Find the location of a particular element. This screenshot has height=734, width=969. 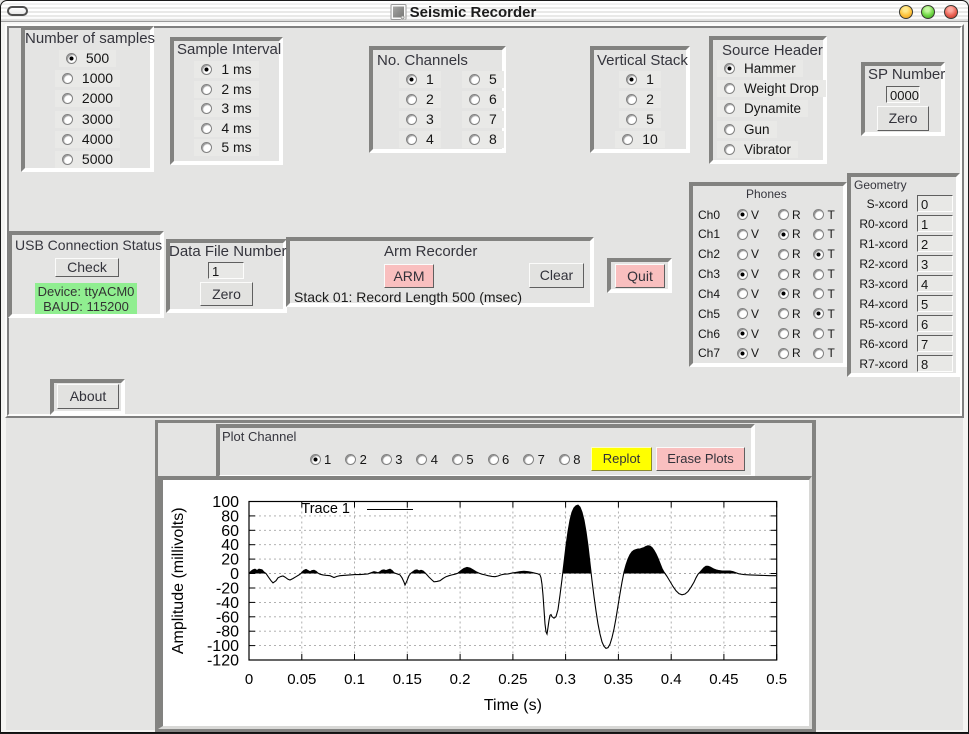

svg-text: -100 is located at coordinates (223, 646).